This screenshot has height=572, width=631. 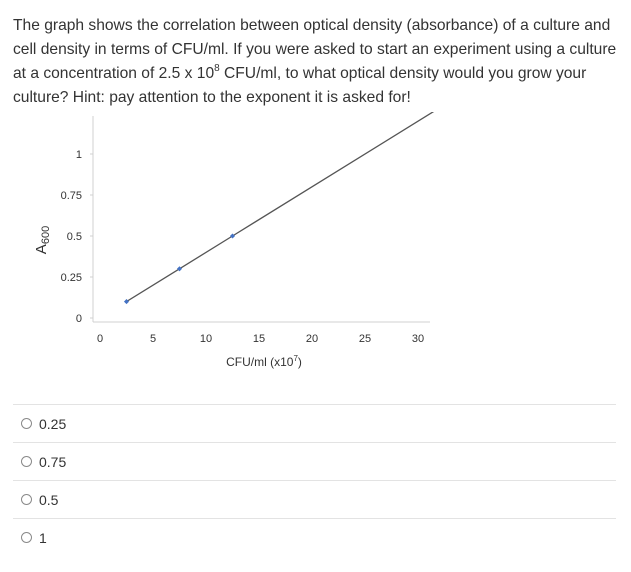 What do you see at coordinates (74, 237) in the screenshot?
I see `y-tick-label: 0.5` at bounding box center [74, 237].